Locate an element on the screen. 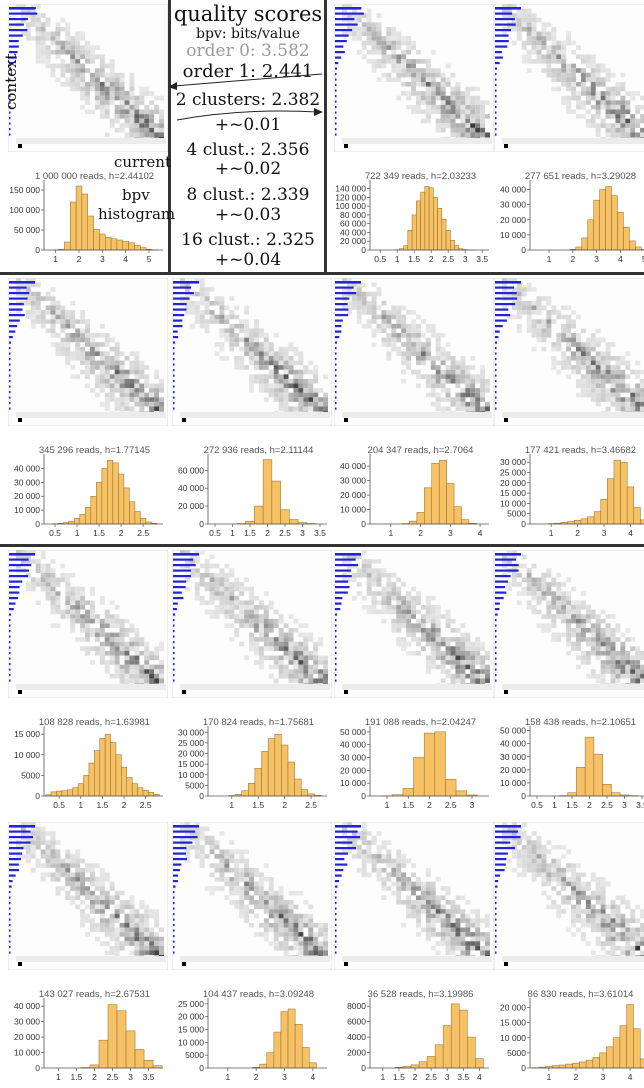 The height and width of the screenshot is (1088, 644). context-matrix is located at coordinates (569, 624).